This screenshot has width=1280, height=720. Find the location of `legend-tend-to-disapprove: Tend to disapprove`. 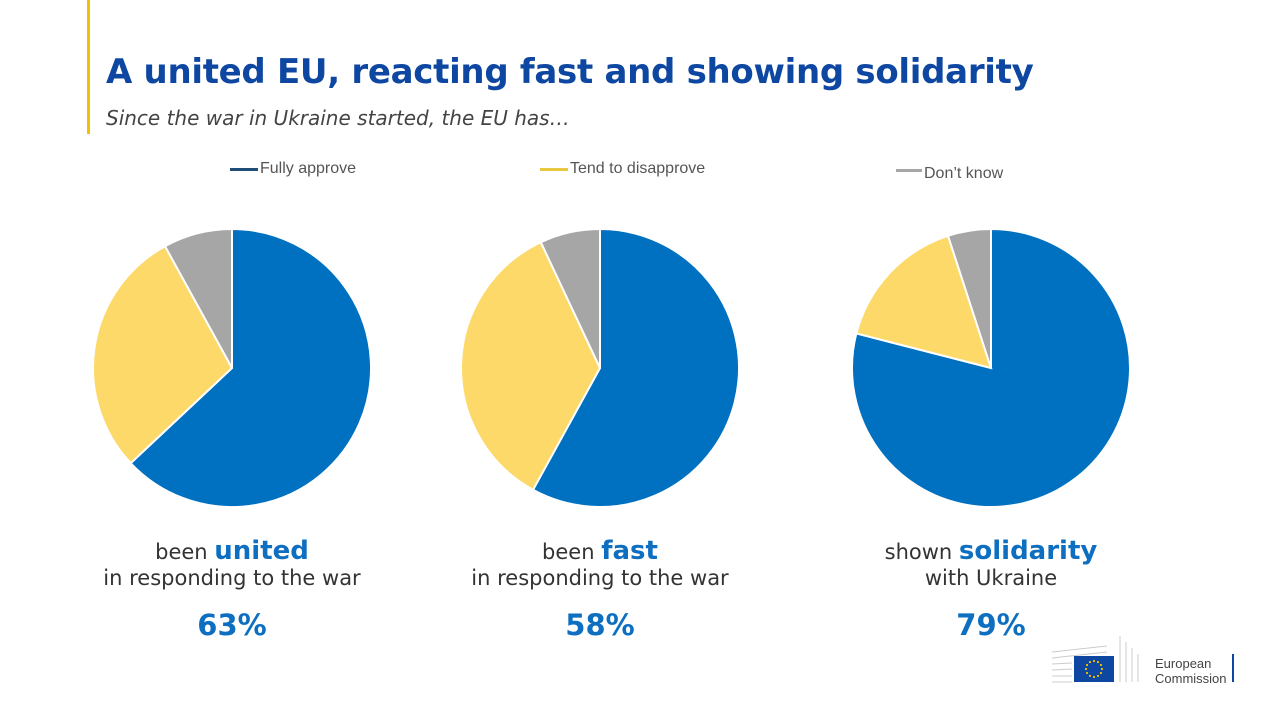

legend-tend-to-disapprove: Tend to disapprove is located at coordinates (622, 169).